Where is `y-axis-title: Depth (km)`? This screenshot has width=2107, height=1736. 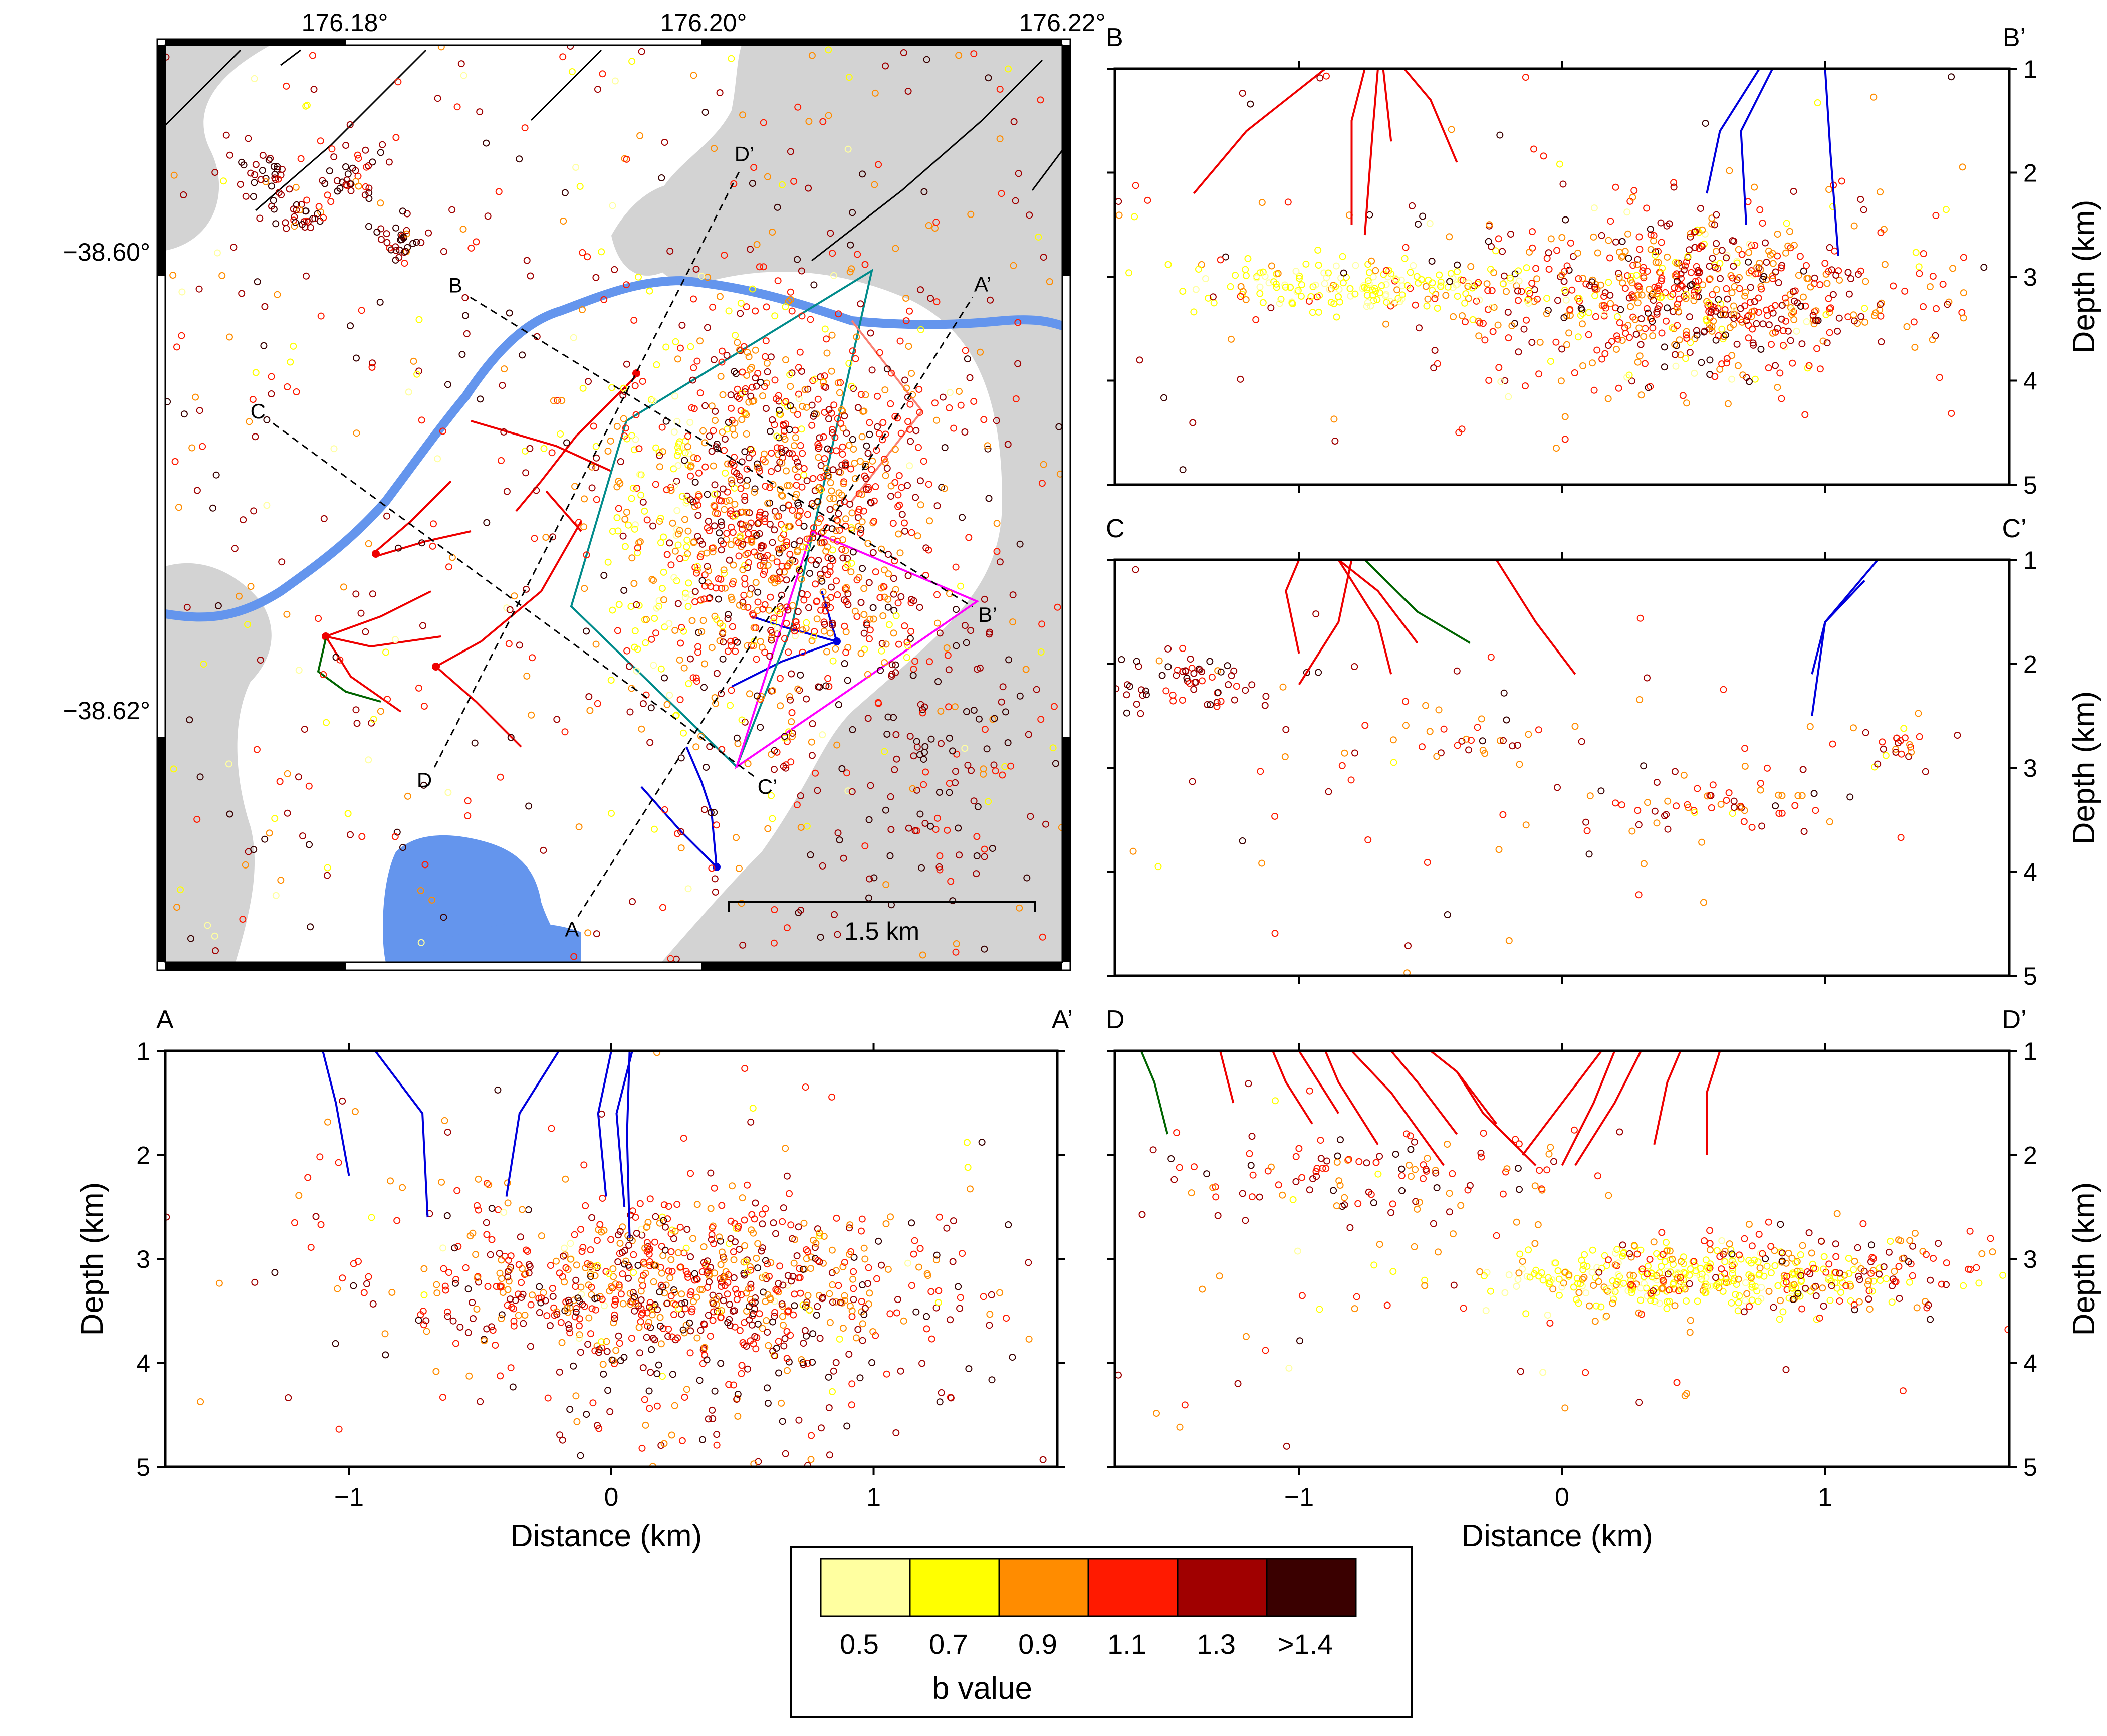
y-axis-title: Depth (km) is located at coordinates (2084, 277).